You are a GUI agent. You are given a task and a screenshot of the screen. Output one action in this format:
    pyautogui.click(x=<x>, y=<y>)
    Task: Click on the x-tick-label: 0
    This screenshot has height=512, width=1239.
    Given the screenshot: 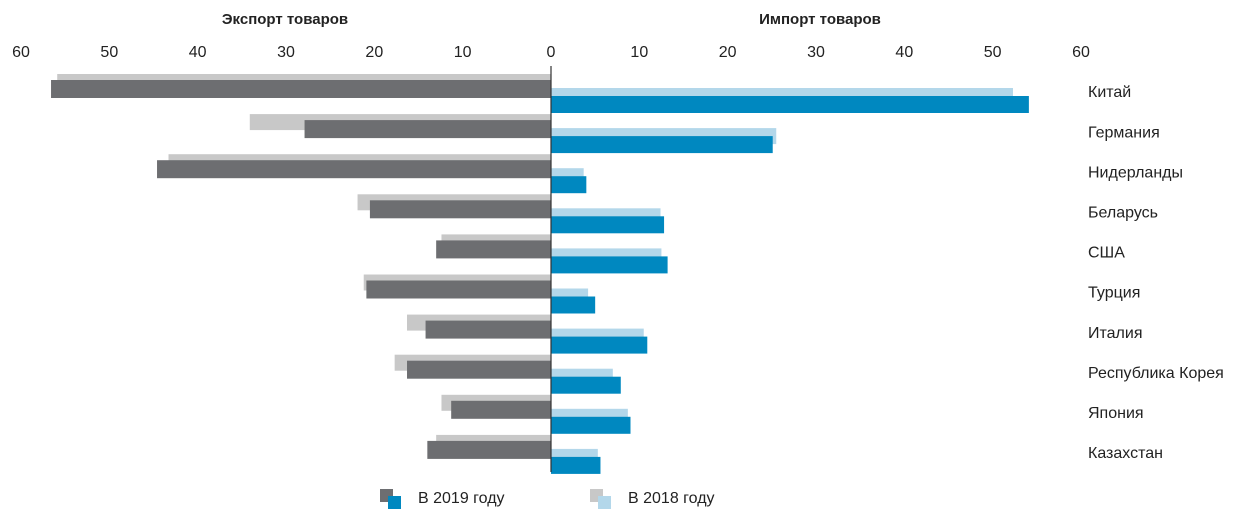 What is the action you would take?
    pyautogui.click(x=551, y=52)
    